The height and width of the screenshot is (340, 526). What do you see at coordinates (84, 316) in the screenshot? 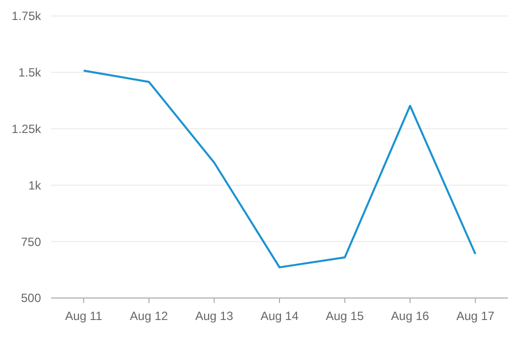
I see `x-tick-label: Aug 11` at bounding box center [84, 316].